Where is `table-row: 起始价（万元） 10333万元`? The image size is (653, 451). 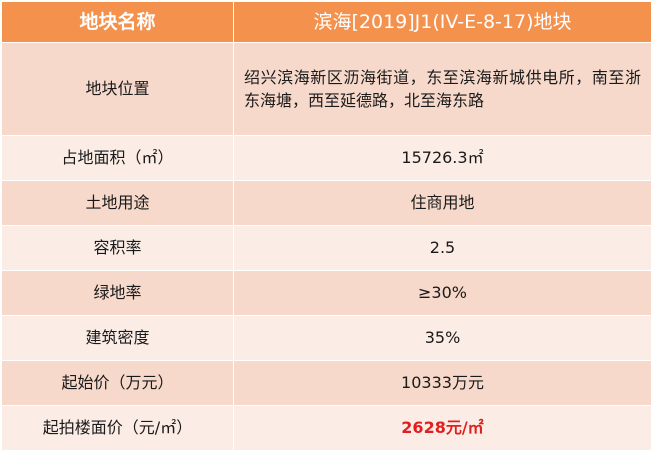 table-row: 起始价（万元） 10333万元 is located at coordinates (326, 383).